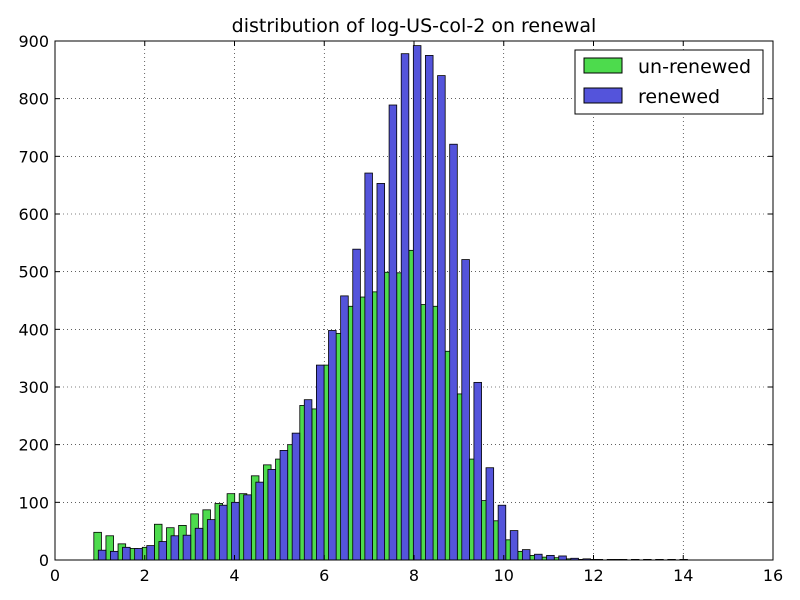 The width and height of the screenshot is (800, 600). I want to click on y-tick-label: 800, so click(33, 99).